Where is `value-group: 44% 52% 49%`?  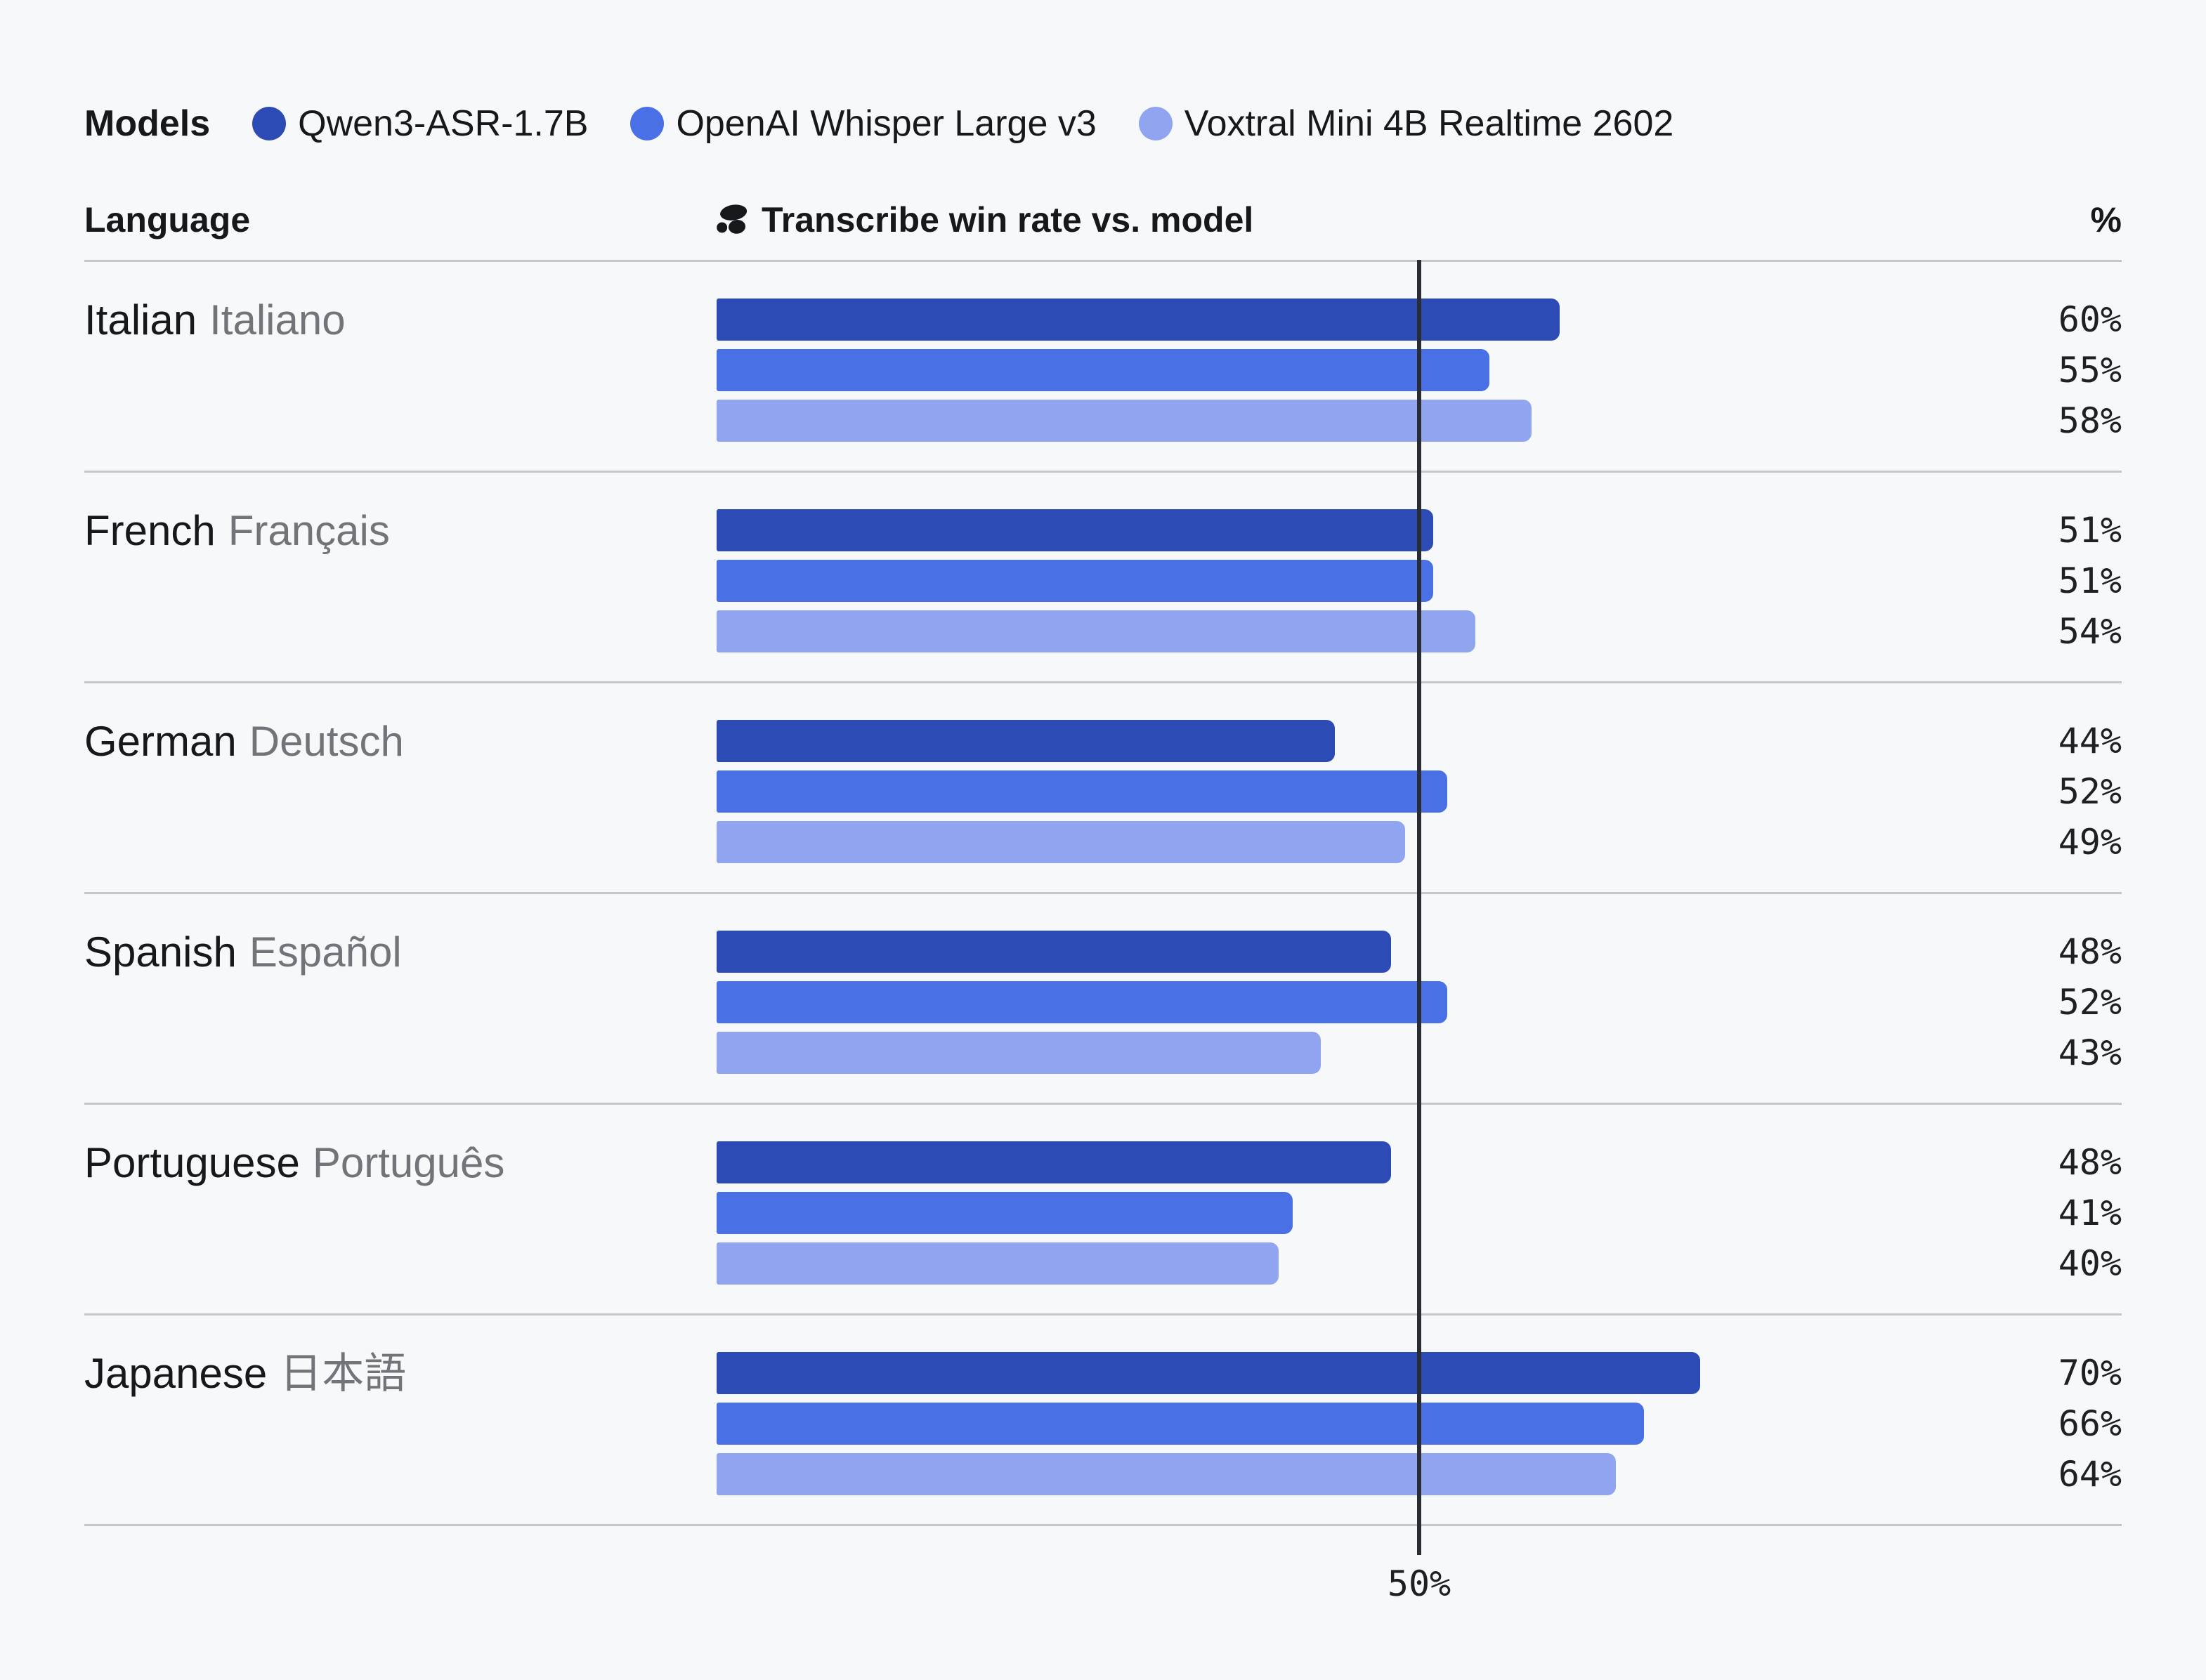 value-group: 44% 52% 49% is located at coordinates (2037, 806).